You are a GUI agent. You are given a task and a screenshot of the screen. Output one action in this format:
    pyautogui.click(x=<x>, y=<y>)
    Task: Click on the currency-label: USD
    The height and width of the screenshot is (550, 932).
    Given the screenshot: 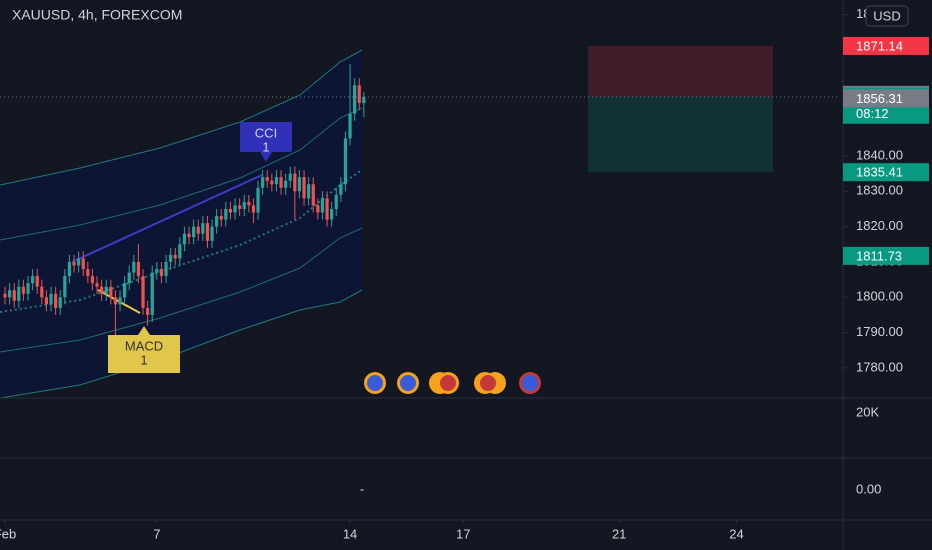 What is the action you would take?
    pyautogui.click(x=886, y=15)
    